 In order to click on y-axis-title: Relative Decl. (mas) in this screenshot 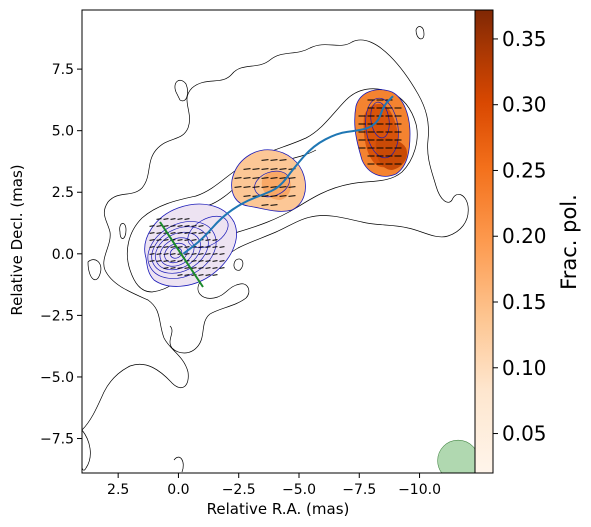, I will do `click(17, 239)`.